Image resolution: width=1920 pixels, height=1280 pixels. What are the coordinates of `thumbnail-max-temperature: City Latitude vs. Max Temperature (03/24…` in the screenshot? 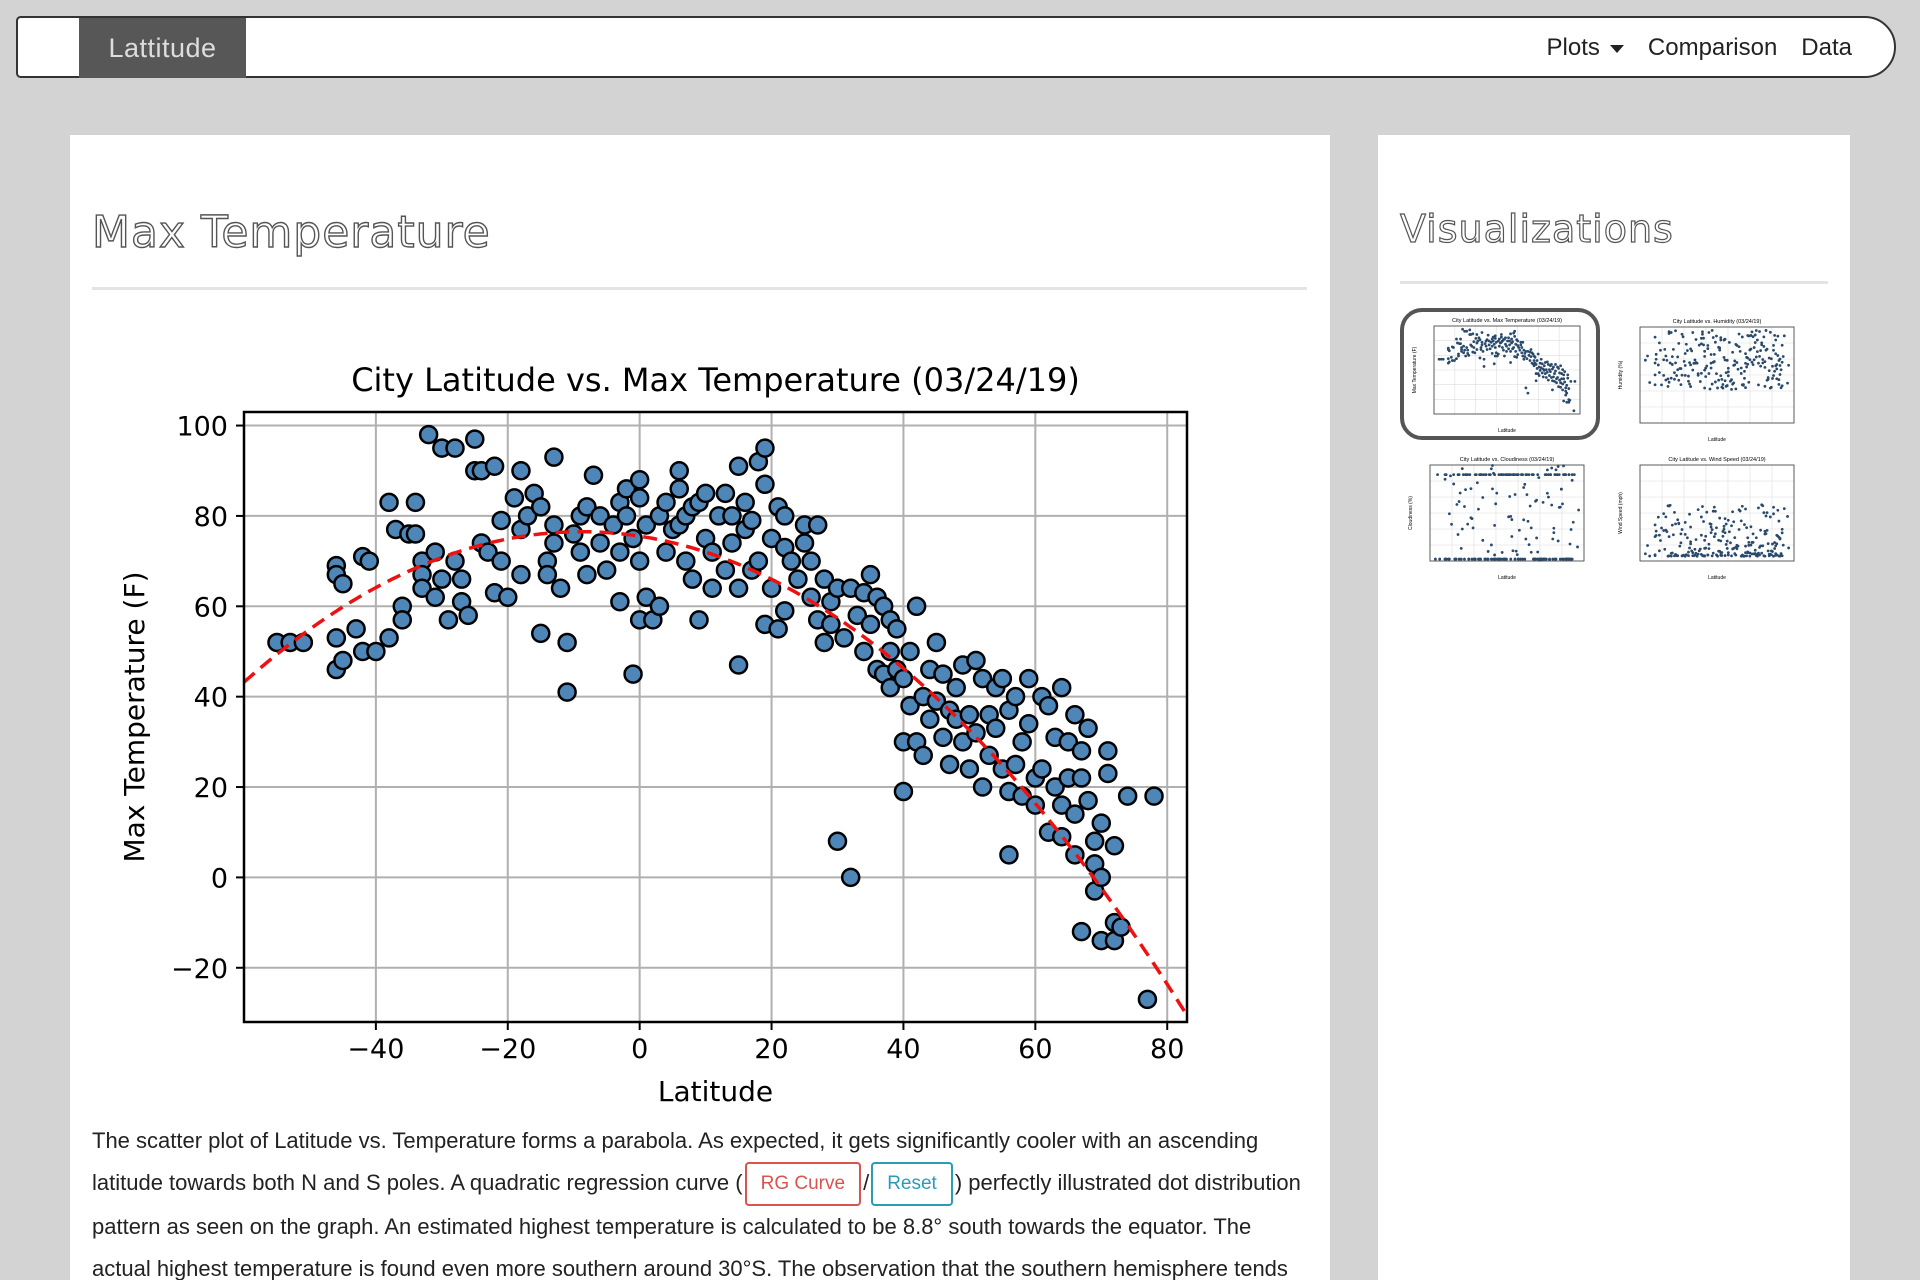 It's located at (1500, 374).